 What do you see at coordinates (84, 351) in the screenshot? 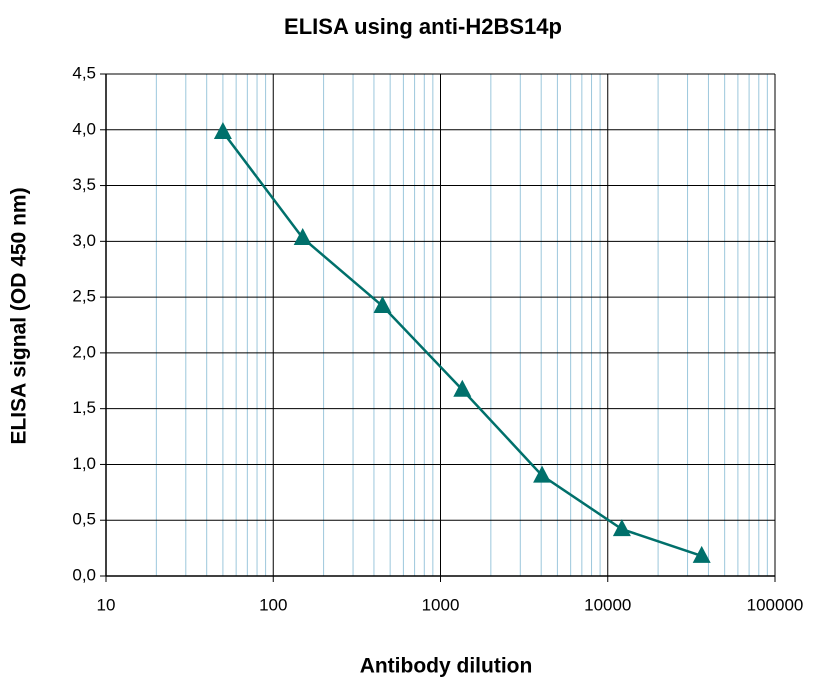
I see `y-tick-label: 2,0` at bounding box center [84, 351].